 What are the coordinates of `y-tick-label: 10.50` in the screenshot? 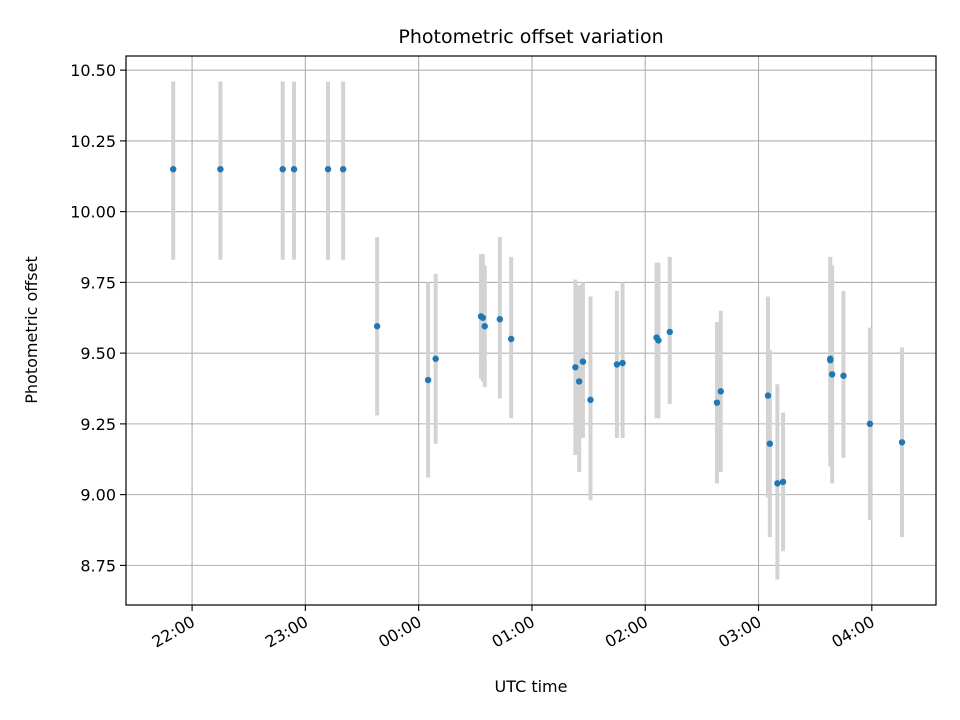 It's located at (93, 70).